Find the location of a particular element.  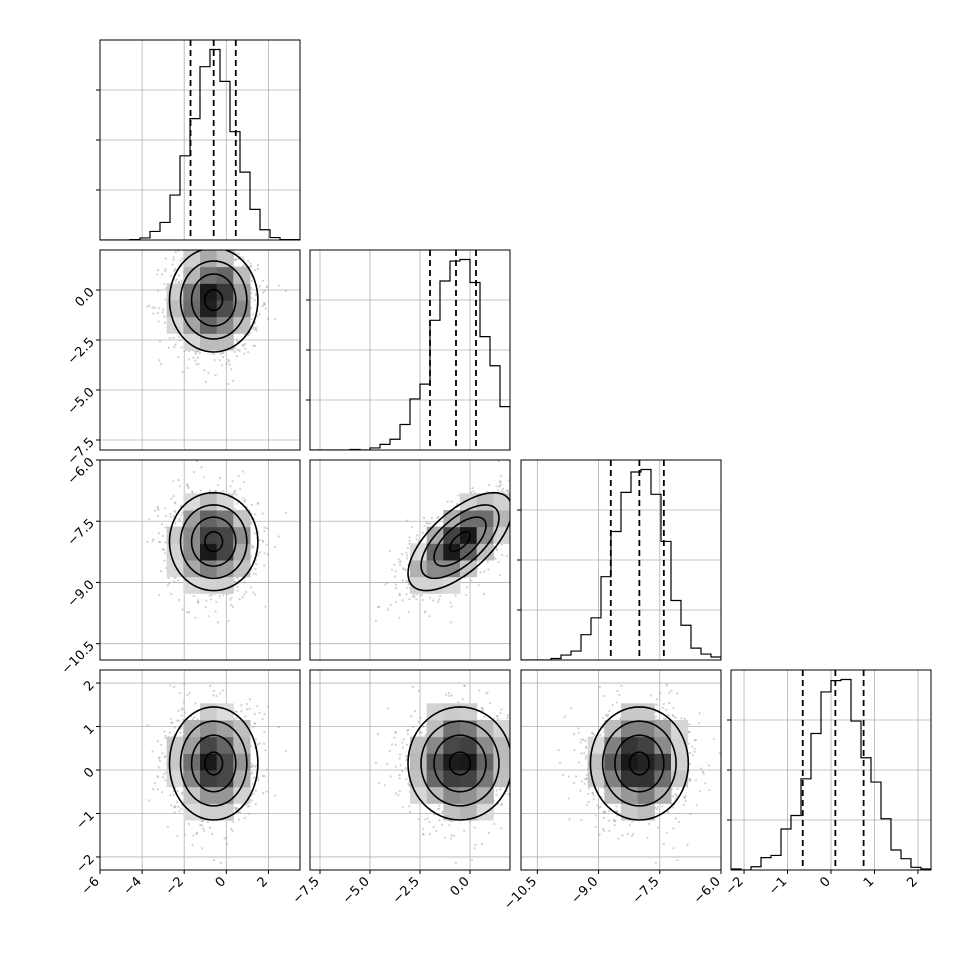

panel-2-0: −10.5−9.0−7.5−6.0 is located at coordinates (180, 566).